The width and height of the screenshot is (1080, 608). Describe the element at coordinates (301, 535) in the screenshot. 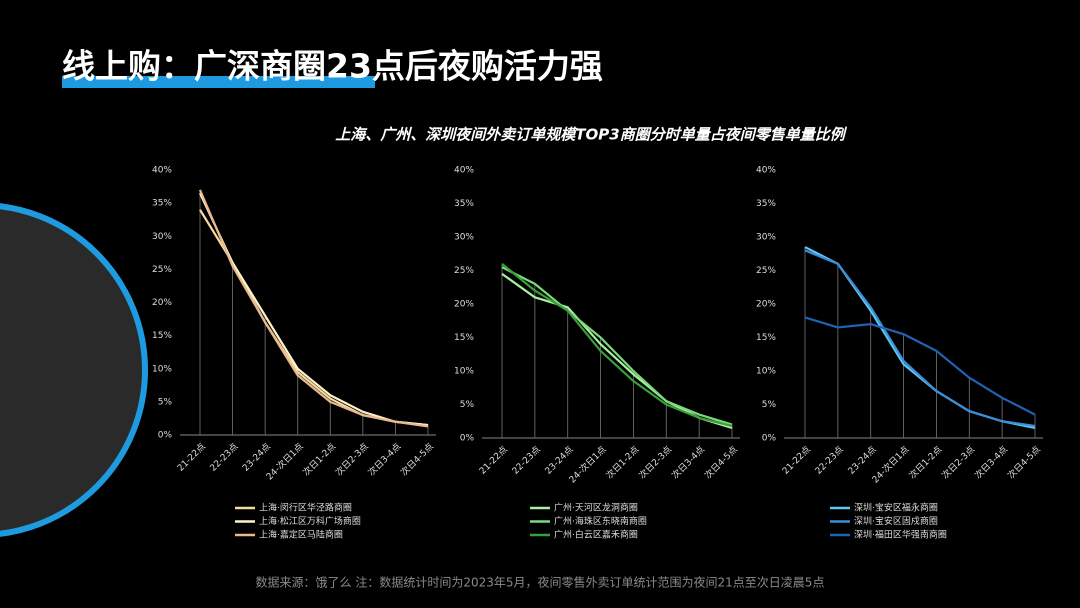

I see `legend-label: 上海·嘉定区马陆商圈` at that location.